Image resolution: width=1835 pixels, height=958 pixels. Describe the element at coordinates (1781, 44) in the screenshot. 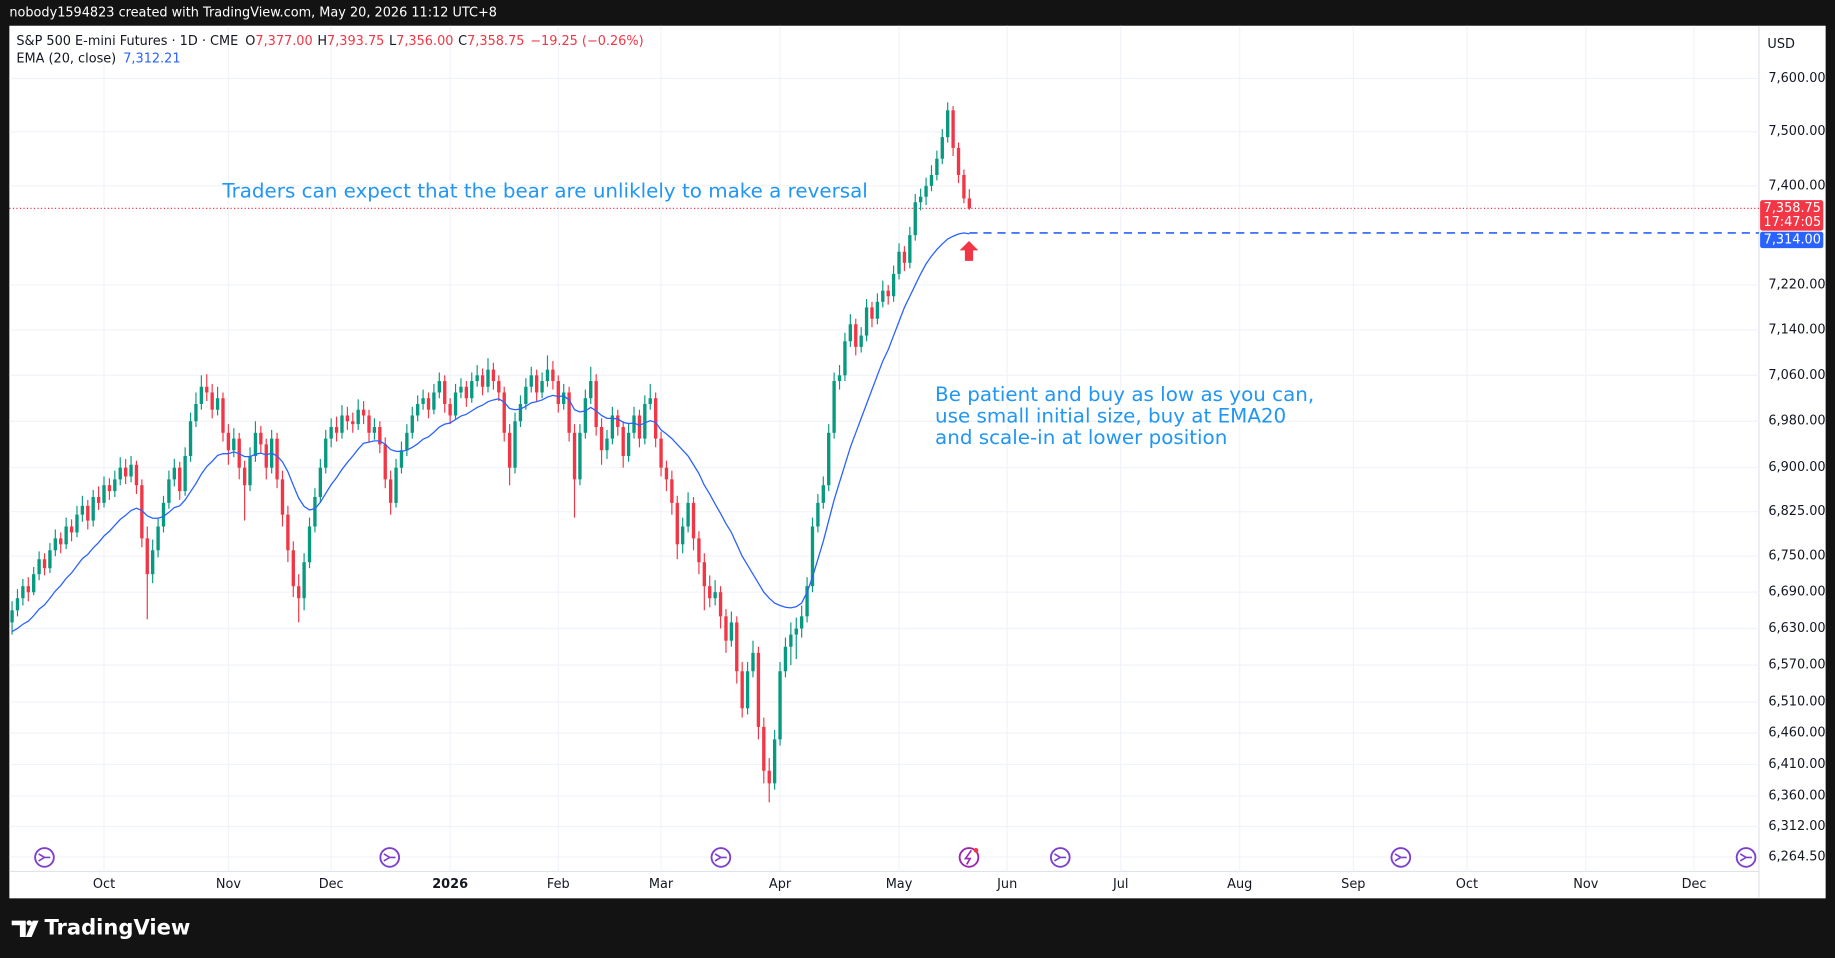

I see `currency: USD` at that location.